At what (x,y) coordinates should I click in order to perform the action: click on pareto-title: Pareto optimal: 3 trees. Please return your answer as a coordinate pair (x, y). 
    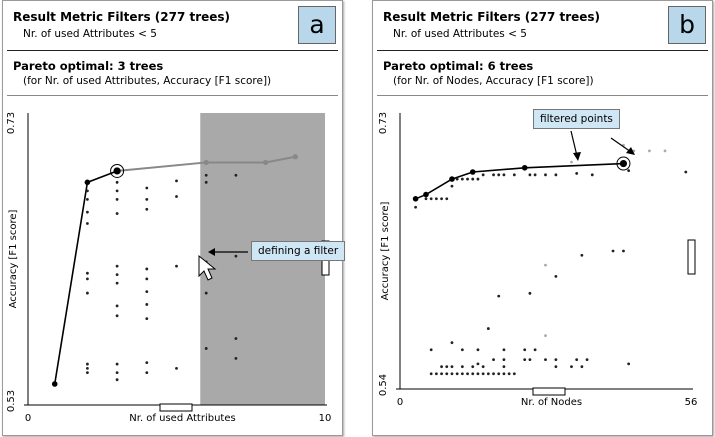
    Looking at the image, I should click on (88, 66).